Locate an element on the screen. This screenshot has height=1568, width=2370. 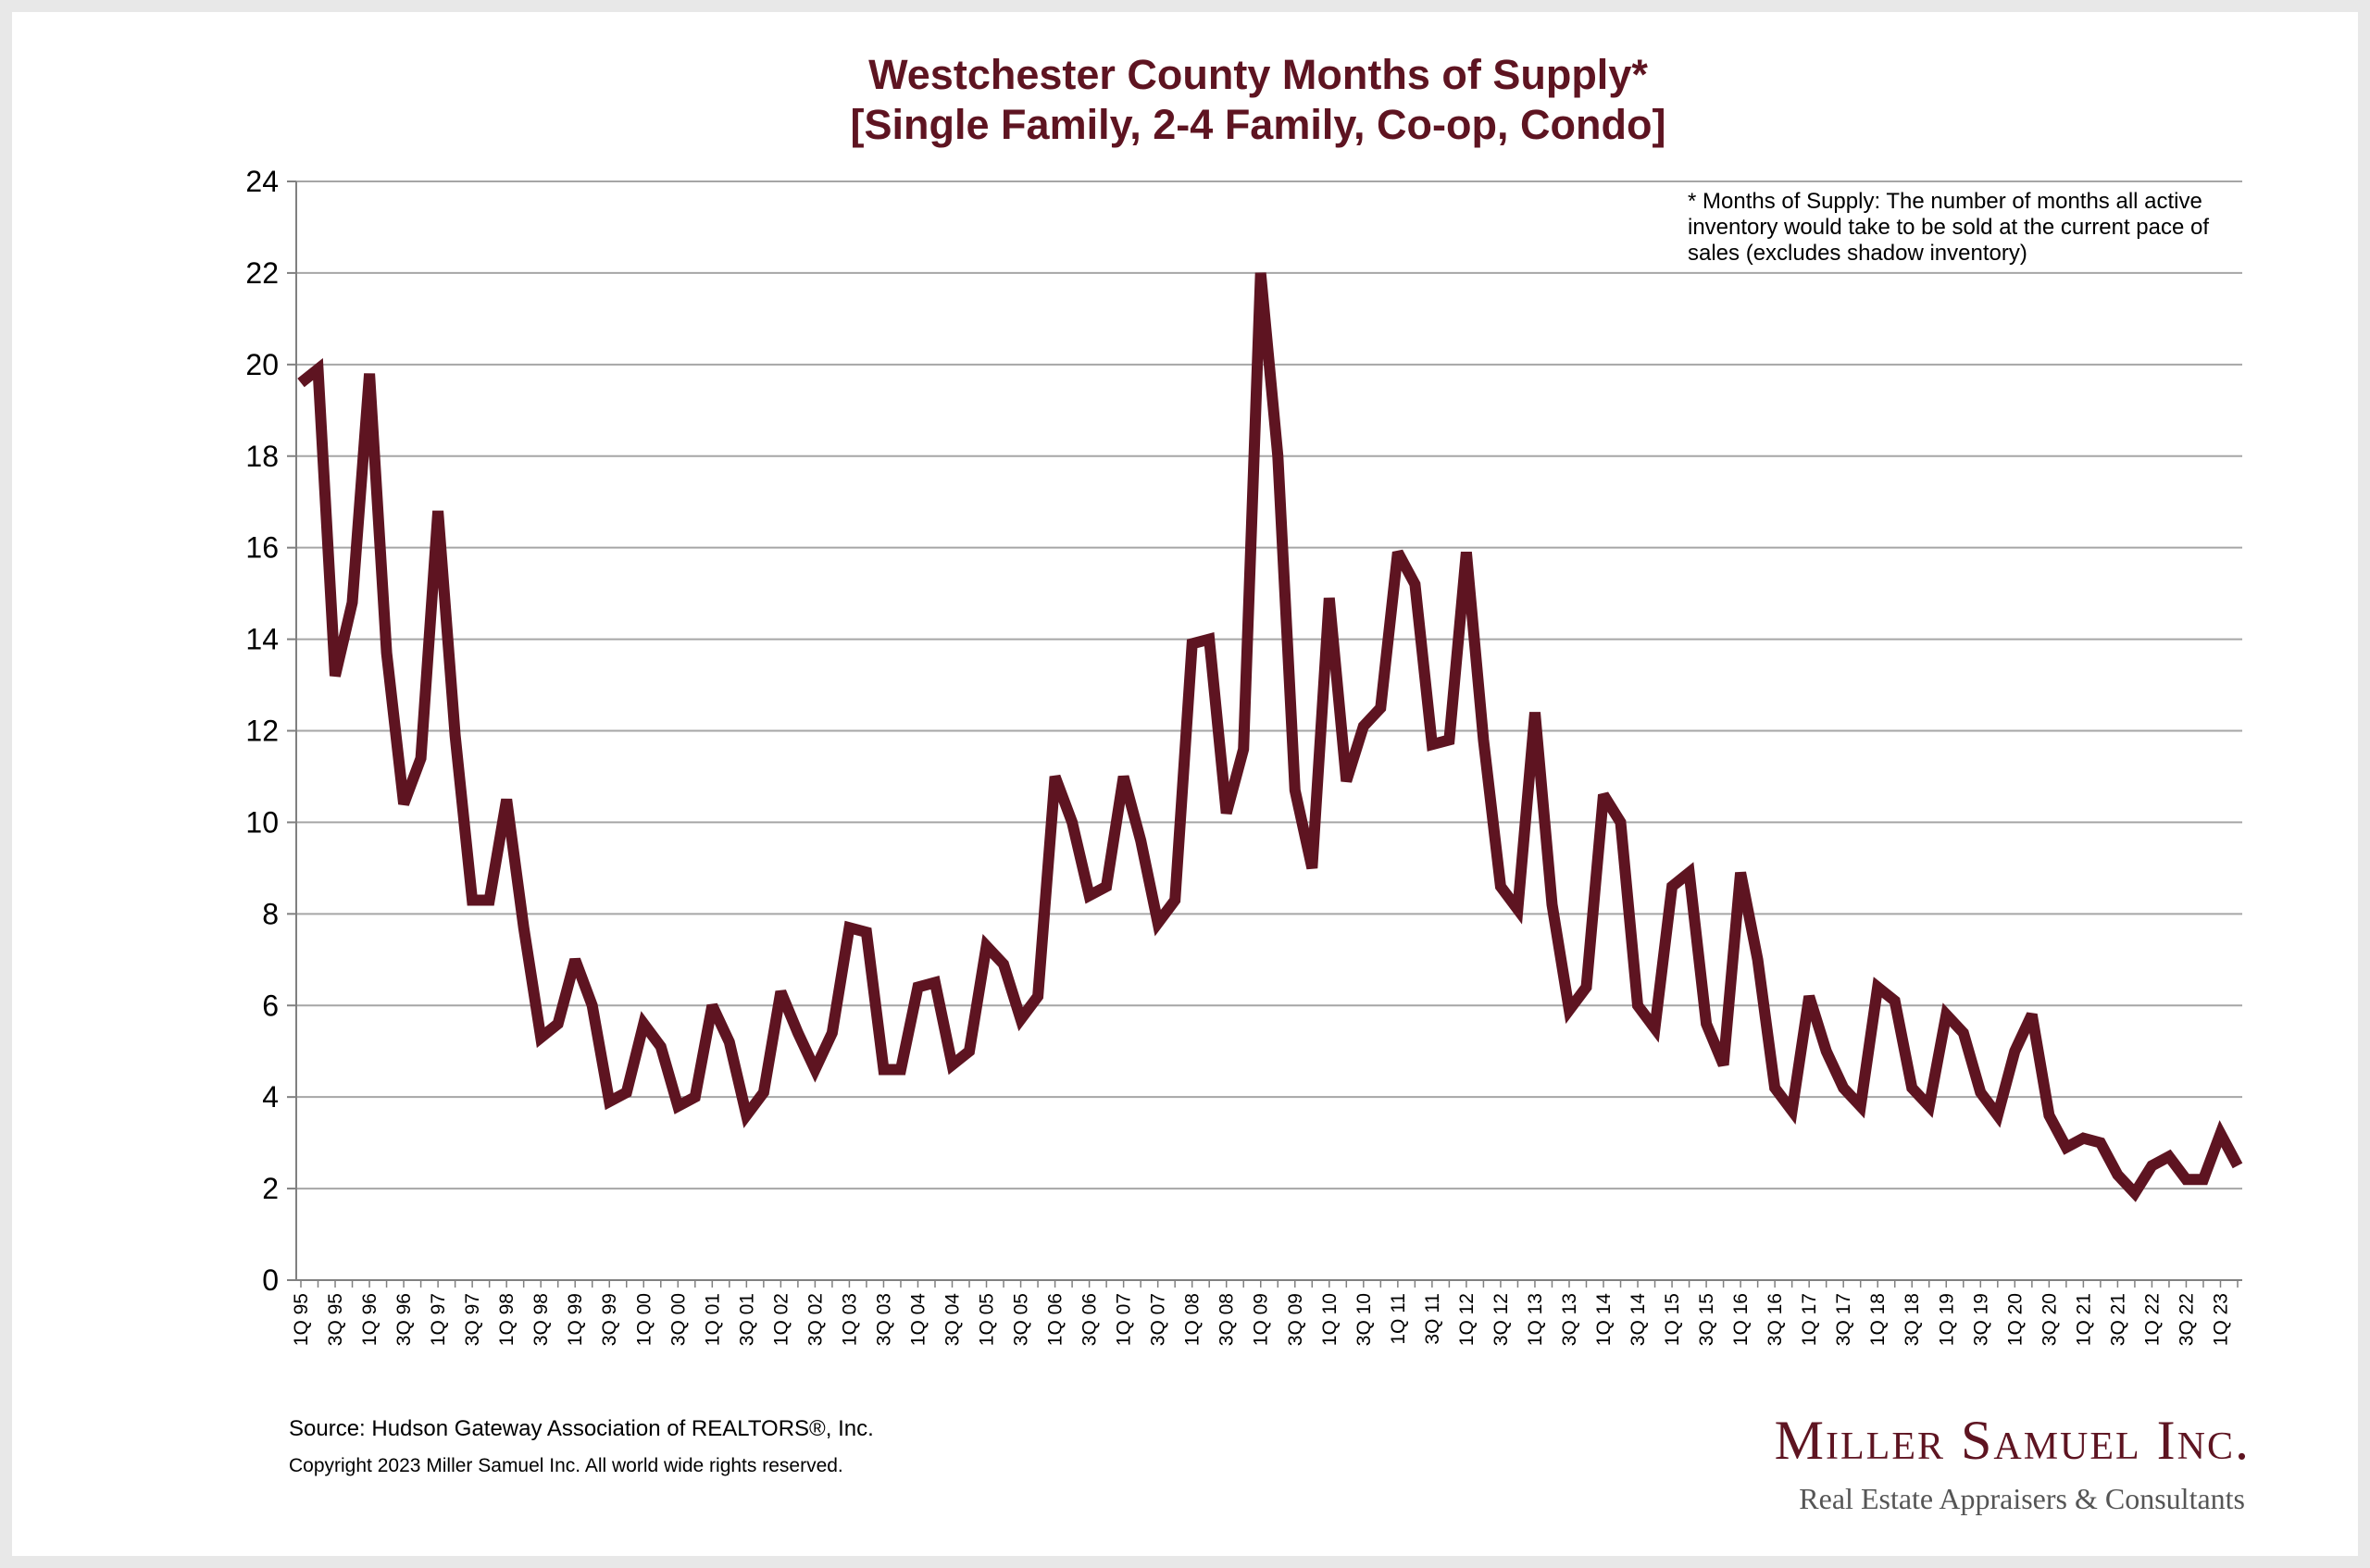
x-tick-label: 3Q 13 is located at coordinates (1569, 1319).